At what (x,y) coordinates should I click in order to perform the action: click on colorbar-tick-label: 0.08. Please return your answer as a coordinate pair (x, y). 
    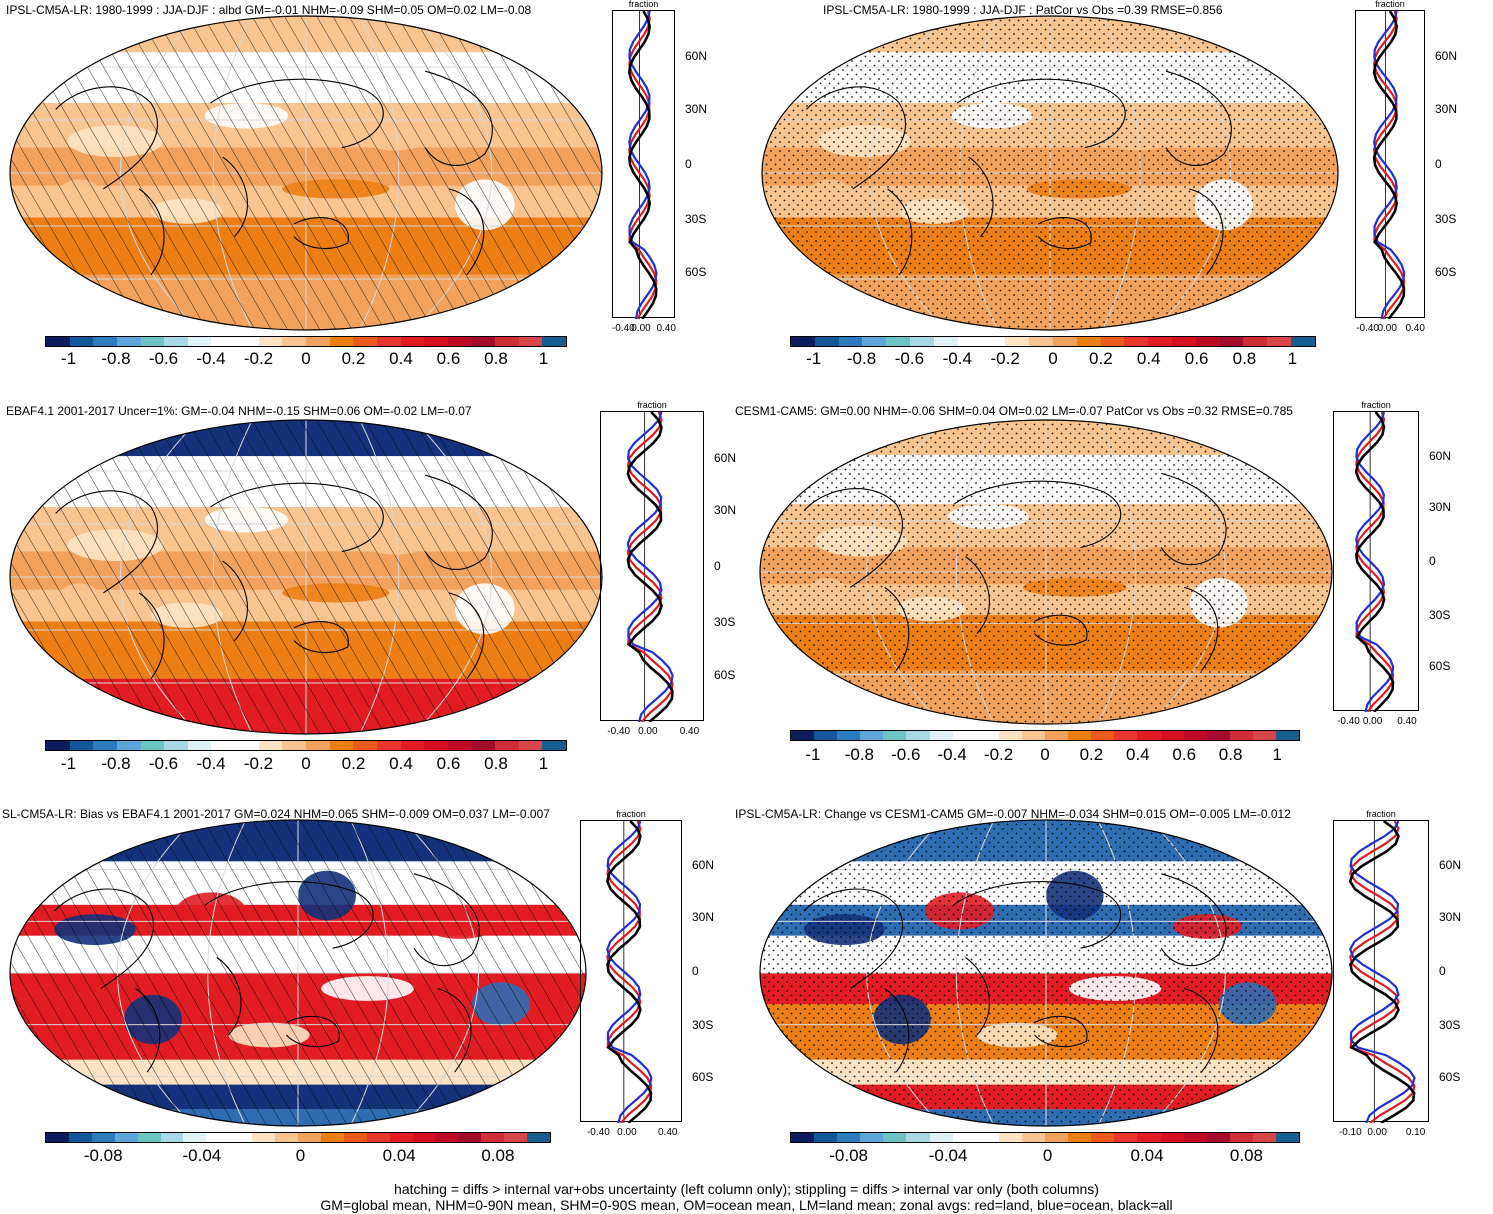
    Looking at the image, I should click on (498, 1155).